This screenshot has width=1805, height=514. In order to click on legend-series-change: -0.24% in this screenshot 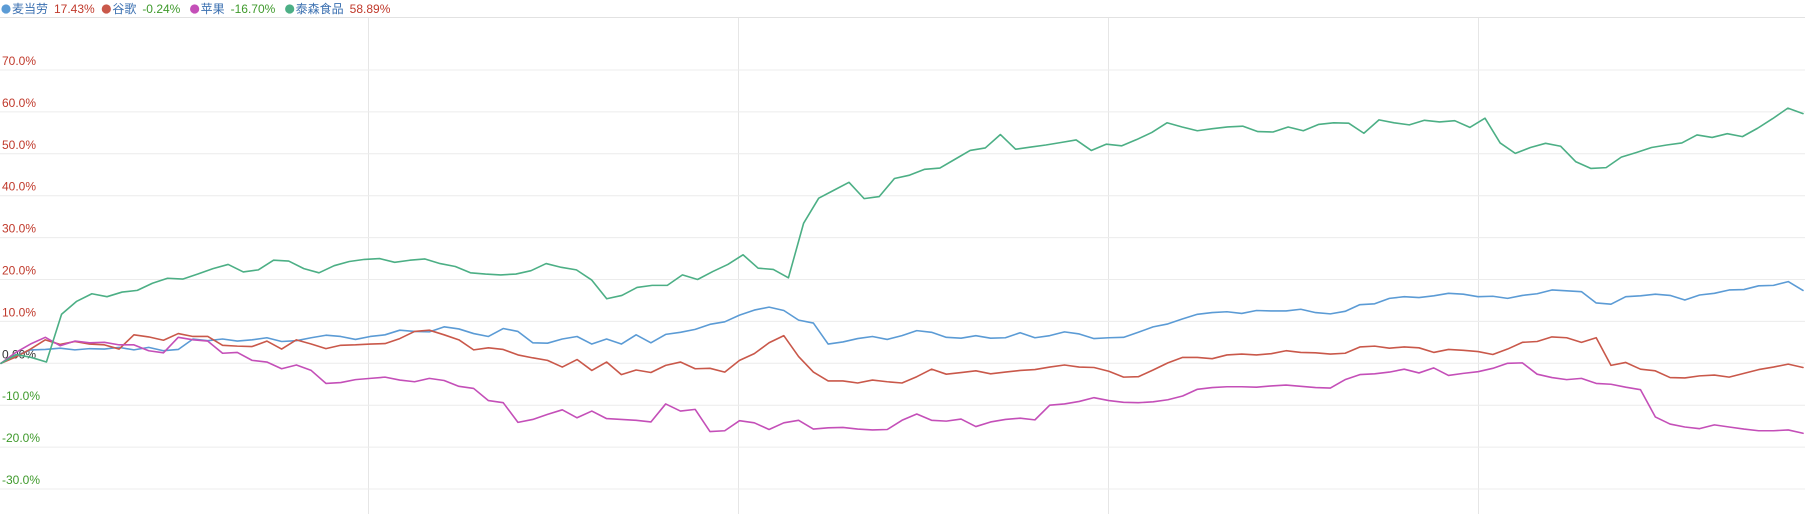, I will do `click(161, 9)`.